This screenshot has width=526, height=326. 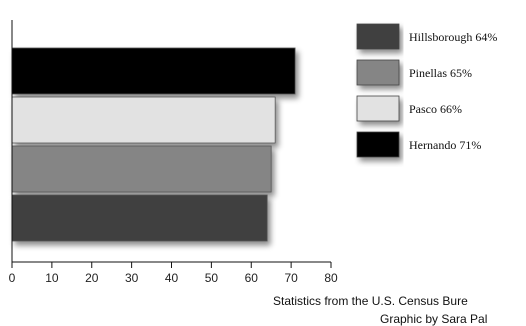 What do you see at coordinates (291, 278) in the screenshot?
I see `x-tick-label-70: 70` at bounding box center [291, 278].